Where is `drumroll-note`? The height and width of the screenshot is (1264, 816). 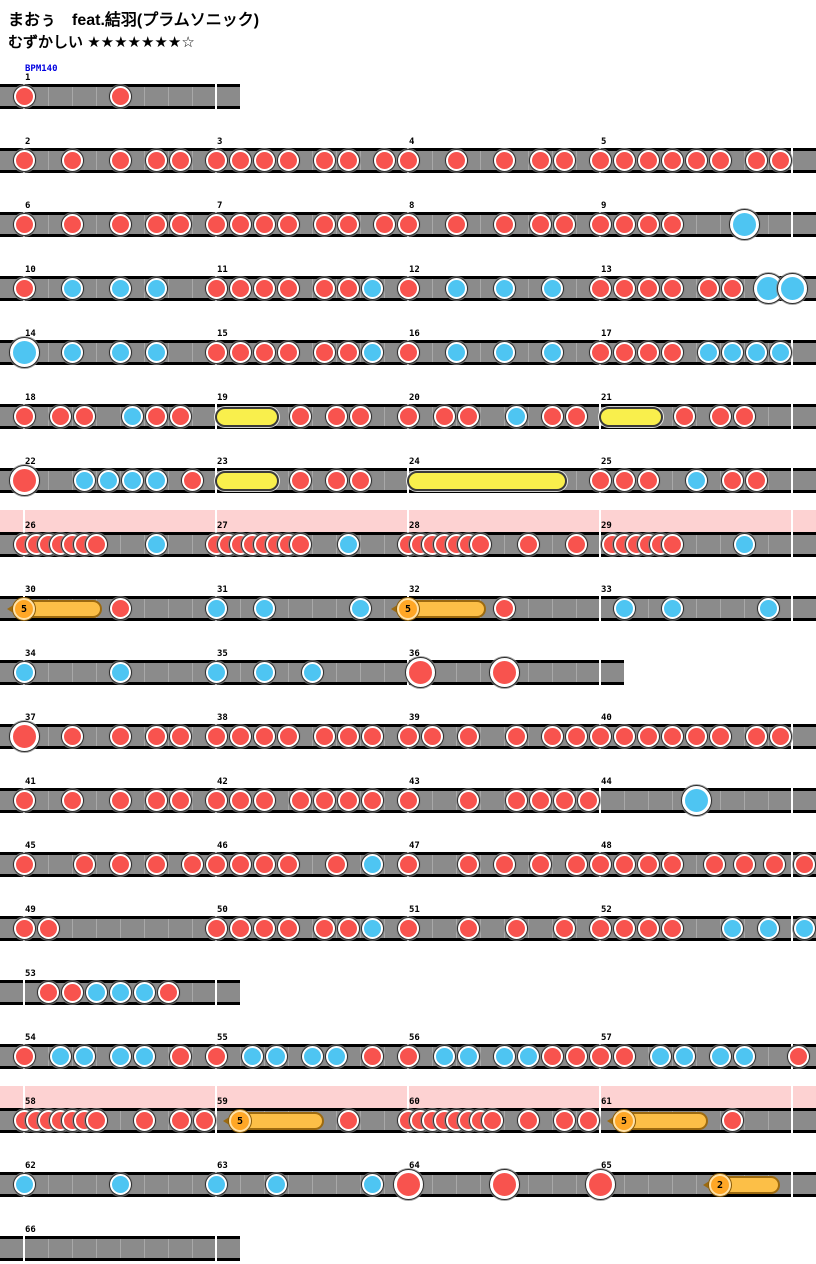 drumroll-note is located at coordinates (247, 416).